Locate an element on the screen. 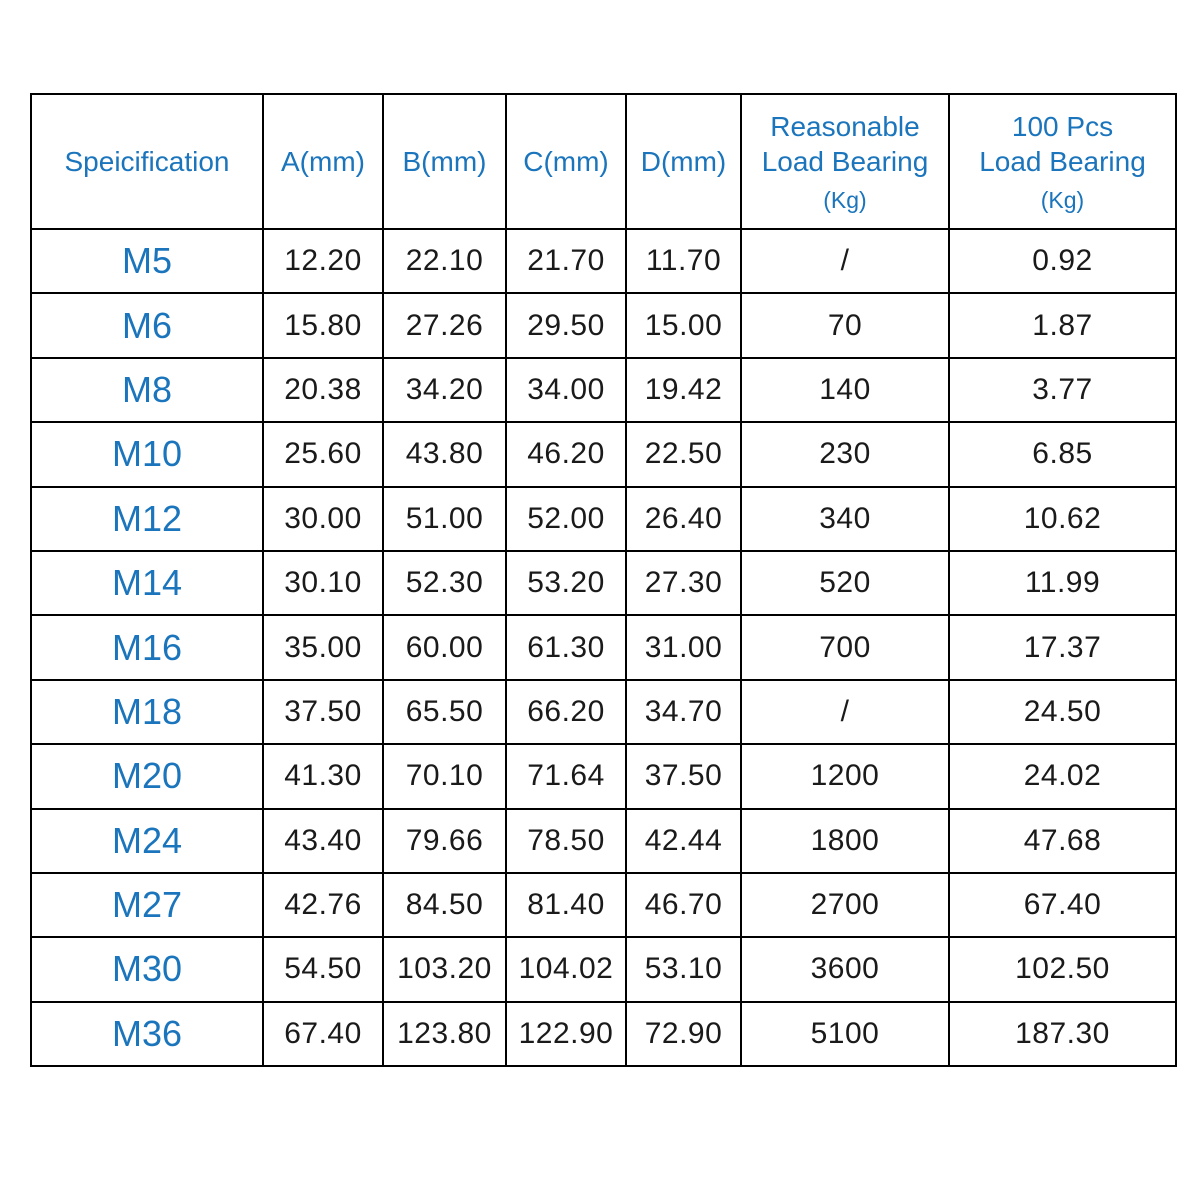 This screenshot has height=1200, width=1200. value-cell: 60.00 is located at coordinates (444, 647).